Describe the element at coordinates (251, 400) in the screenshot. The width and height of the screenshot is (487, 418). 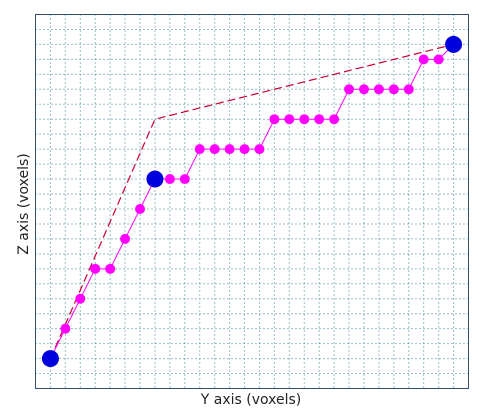
I see `x-axis-label: Y axis (voxels)` at that location.